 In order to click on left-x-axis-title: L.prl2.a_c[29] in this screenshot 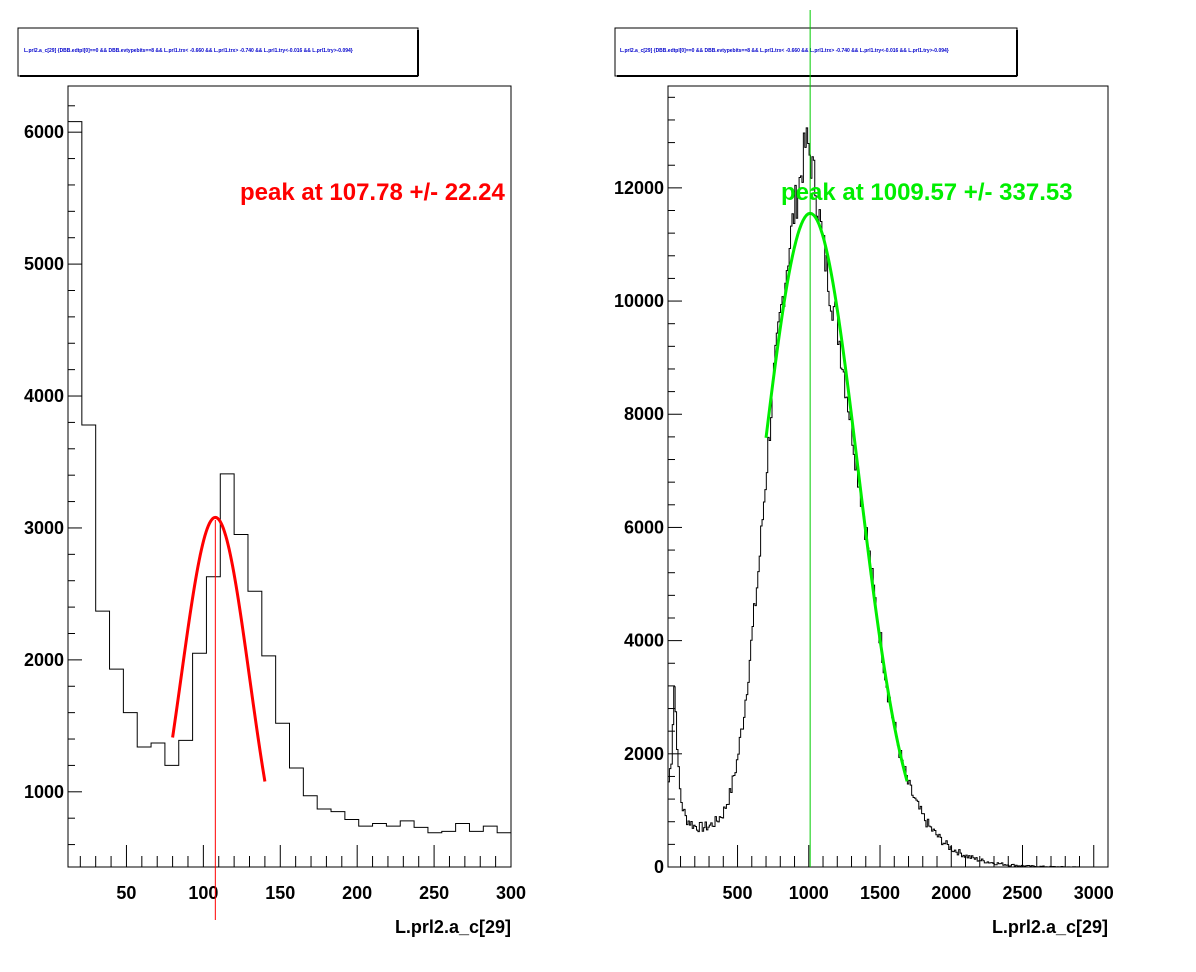, I will do `click(453, 927)`.